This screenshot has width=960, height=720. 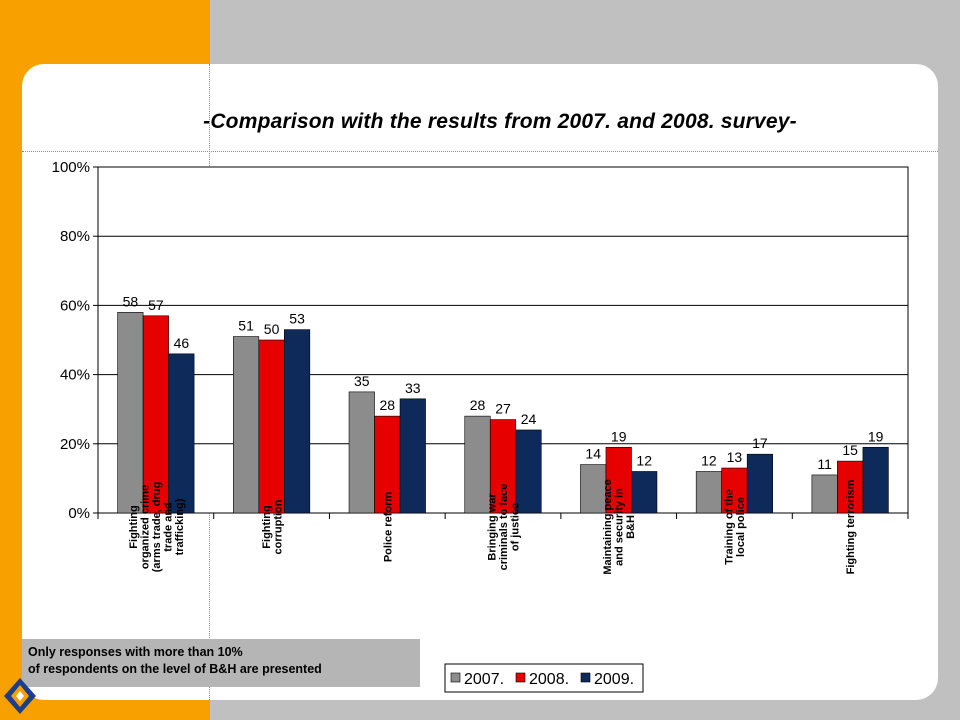 What do you see at coordinates (131, 301) in the screenshot?
I see `data-label: 58` at bounding box center [131, 301].